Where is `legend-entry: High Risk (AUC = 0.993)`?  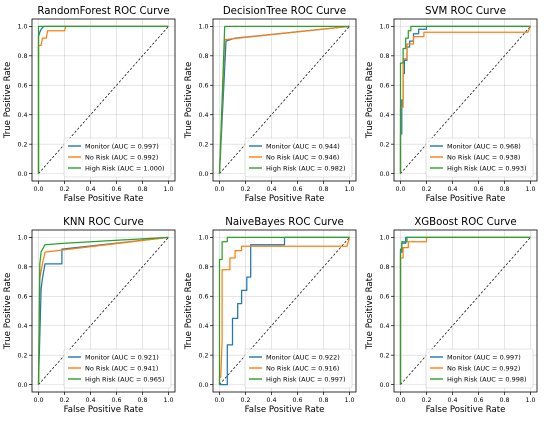 legend-entry: High Risk (AUC = 0.993) is located at coordinates (487, 168).